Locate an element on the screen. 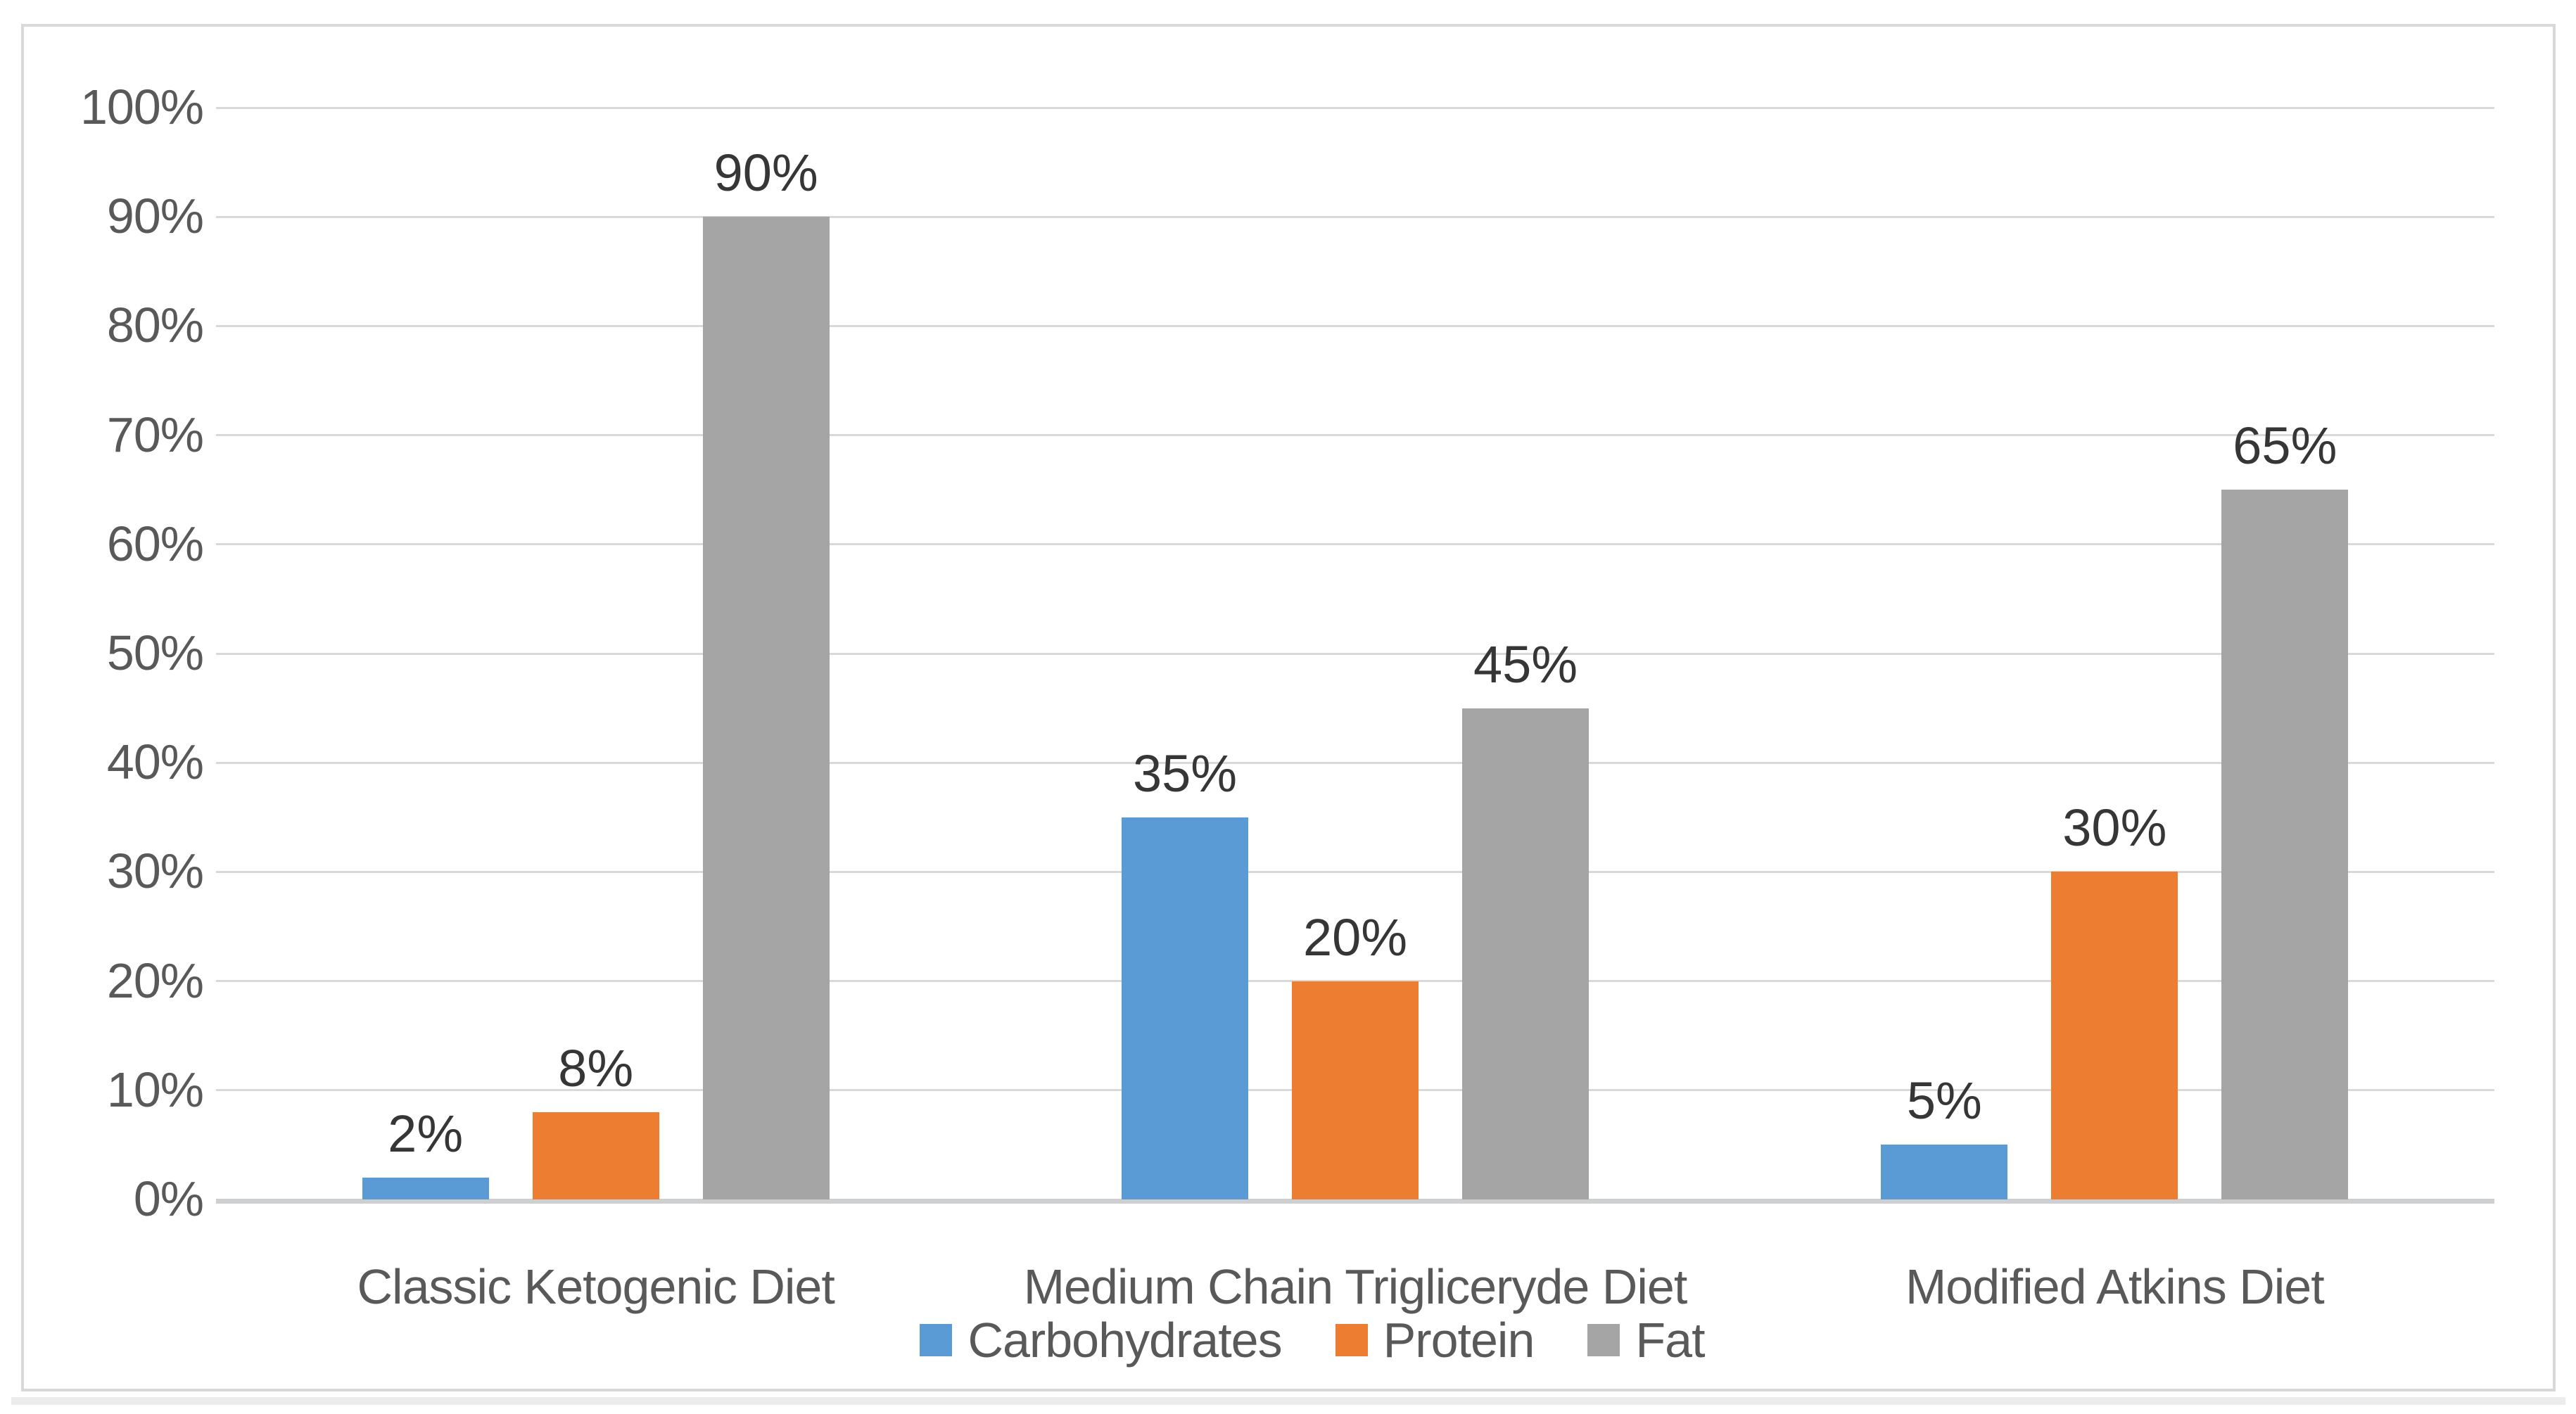 The height and width of the screenshot is (1414, 2576). bar-value-label: 2% is located at coordinates (426, 1133).